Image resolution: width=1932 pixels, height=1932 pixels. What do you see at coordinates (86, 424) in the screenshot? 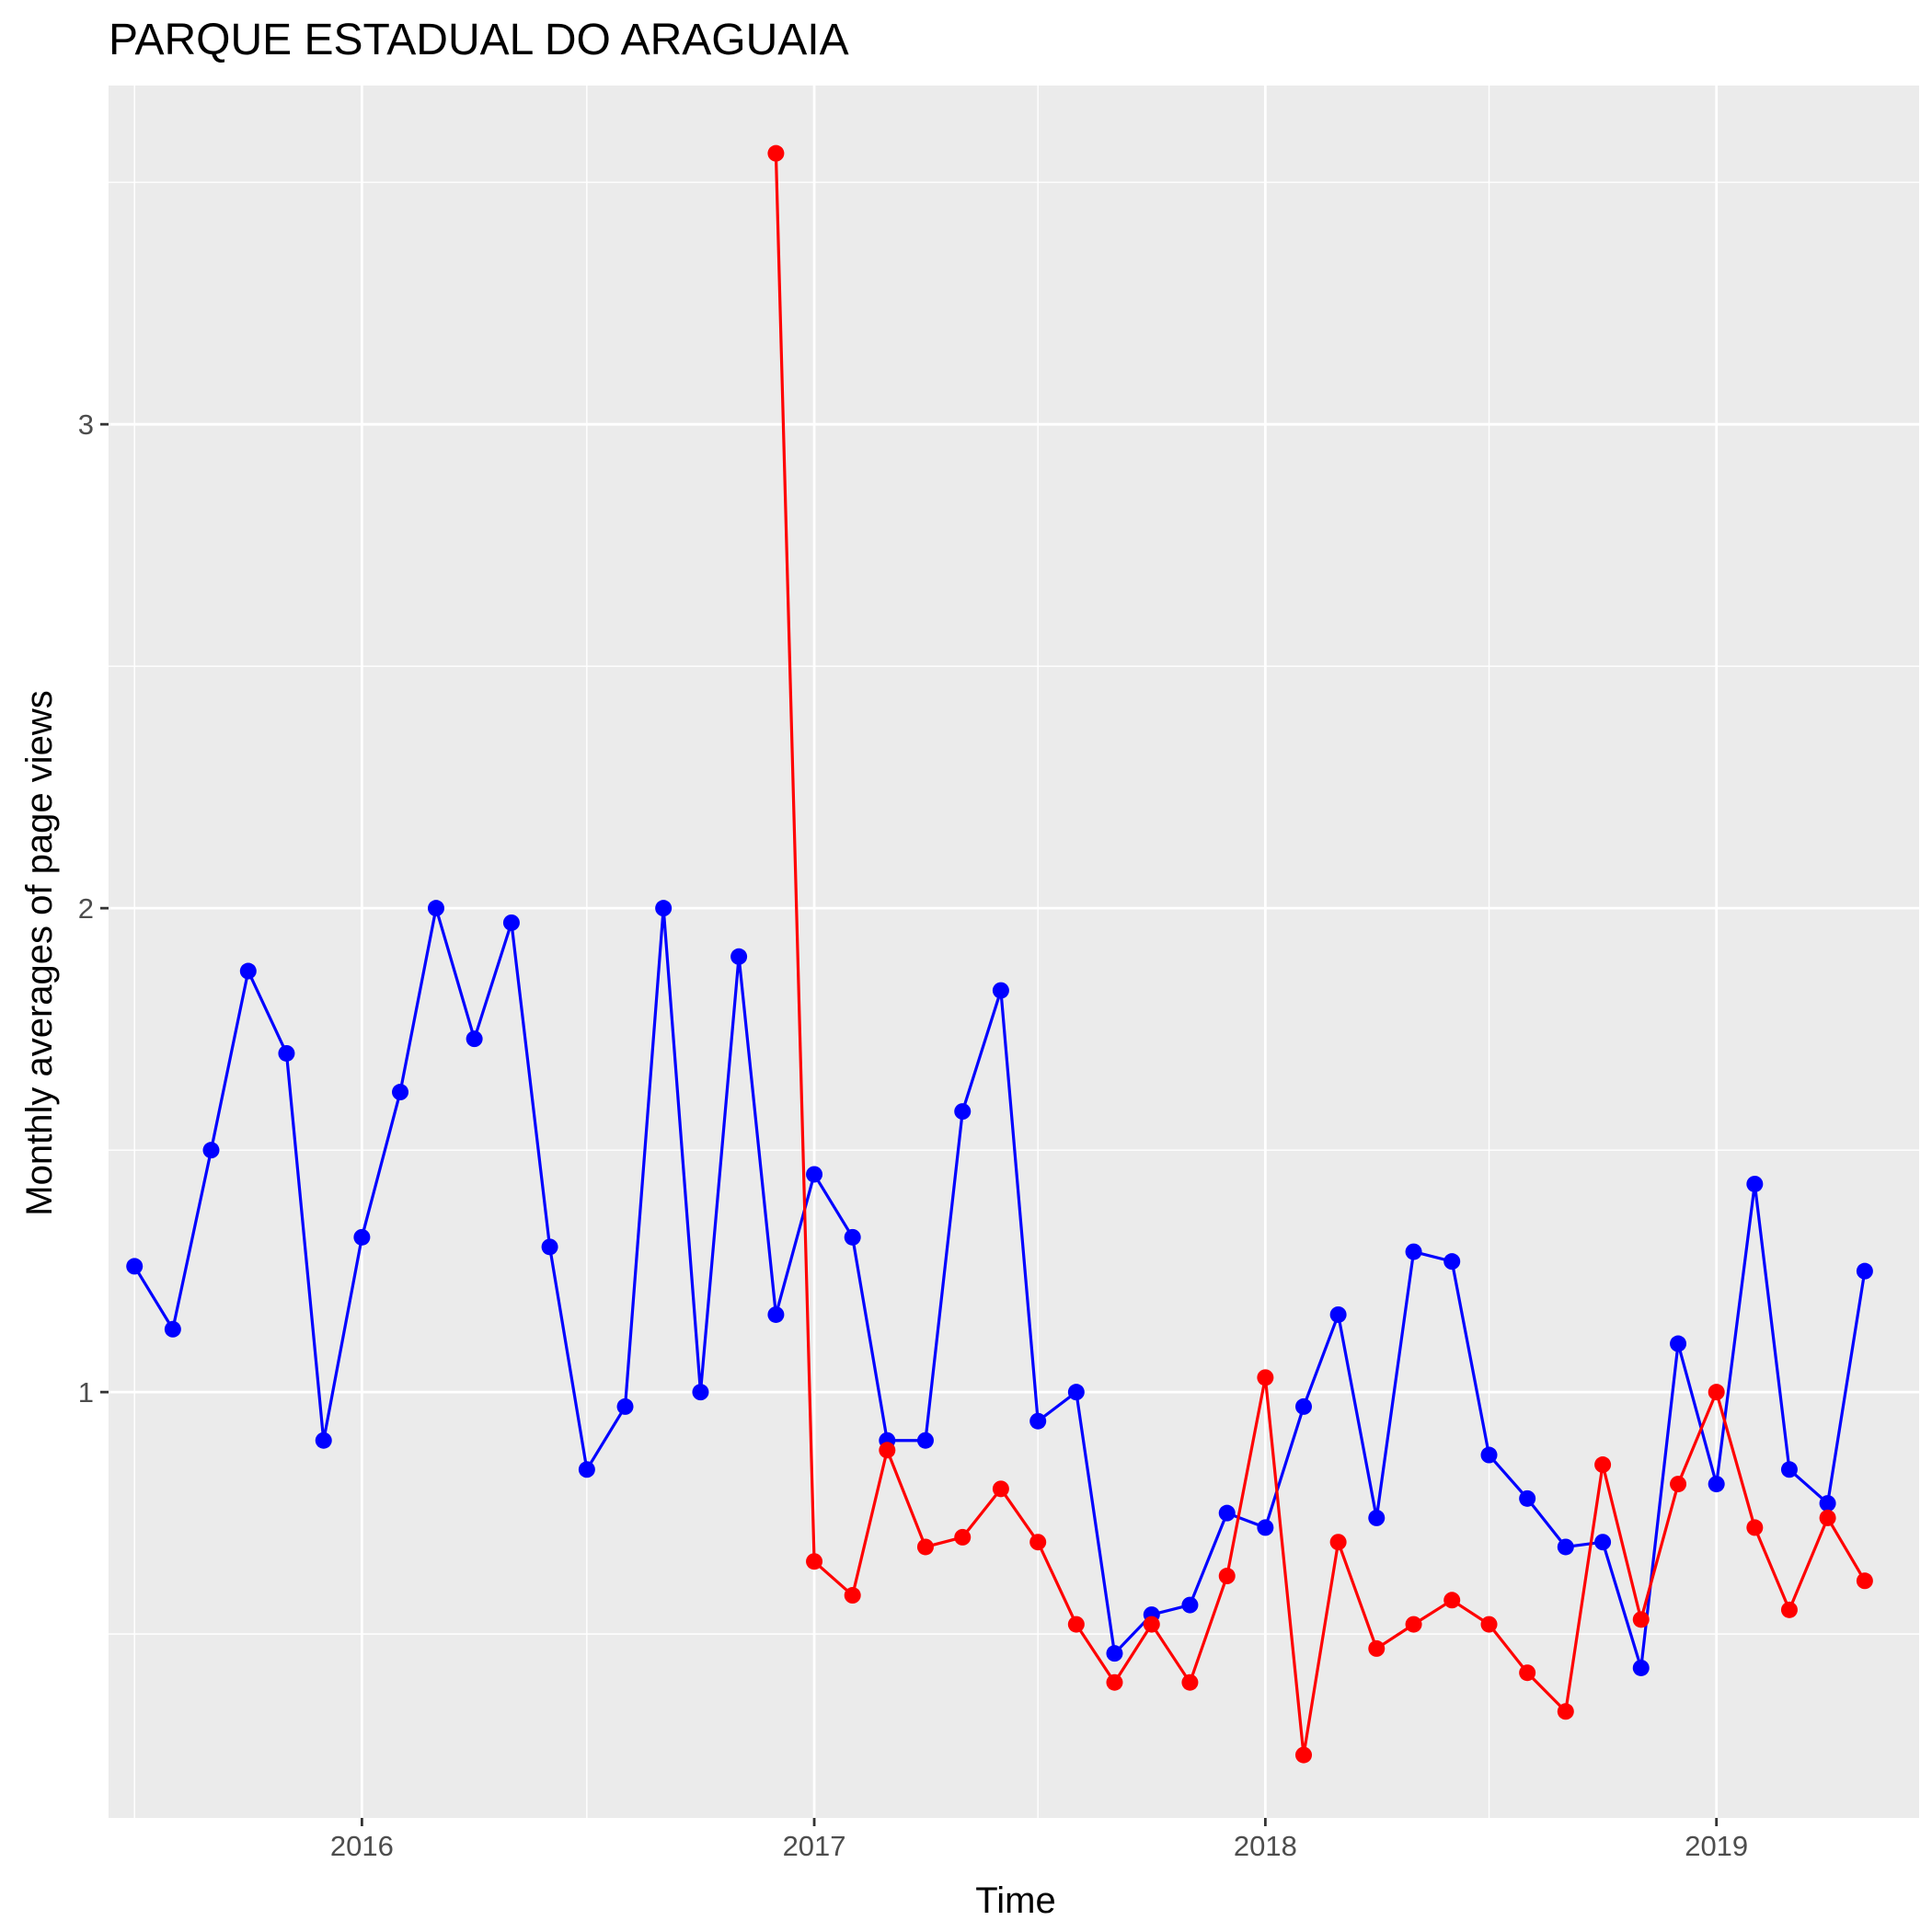
I see `y-tick-label: 3` at bounding box center [86, 424].